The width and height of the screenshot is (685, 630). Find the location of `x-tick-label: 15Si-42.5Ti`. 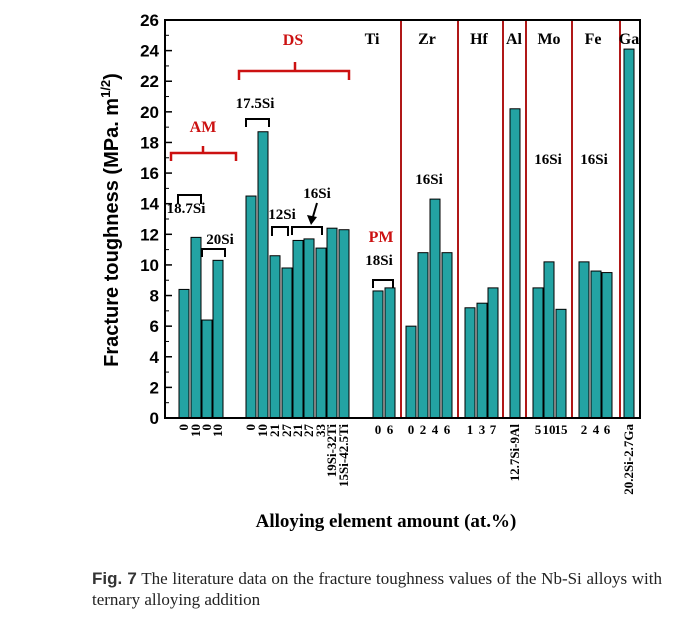

x-tick-label: 15Si-42.5Ti is located at coordinates (343, 455).